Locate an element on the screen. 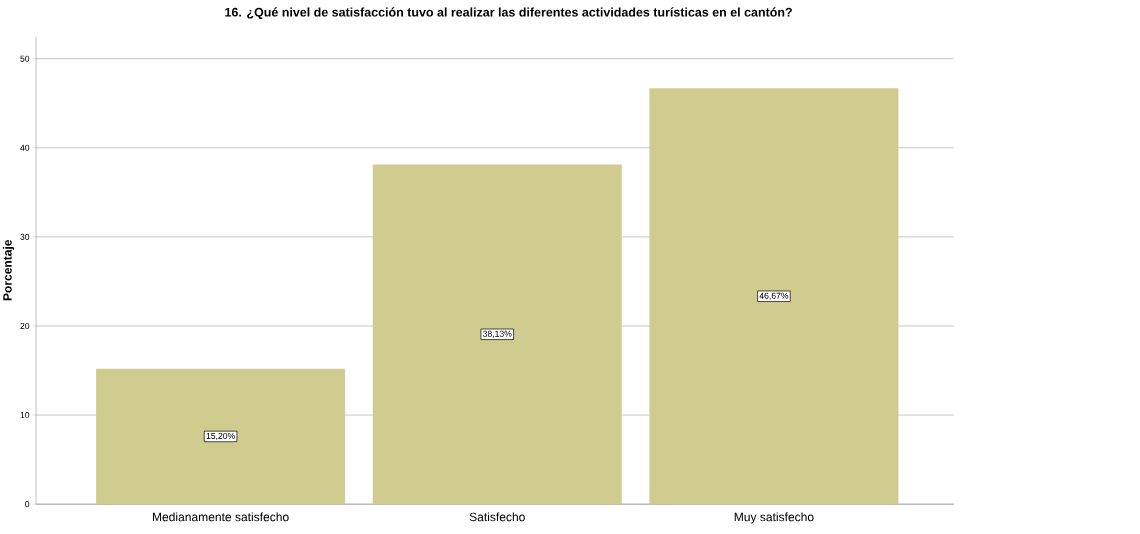 This screenshot has height=534, width=1140. x-tick-label: Muy satisfecho is located at coordinates (774, 518).